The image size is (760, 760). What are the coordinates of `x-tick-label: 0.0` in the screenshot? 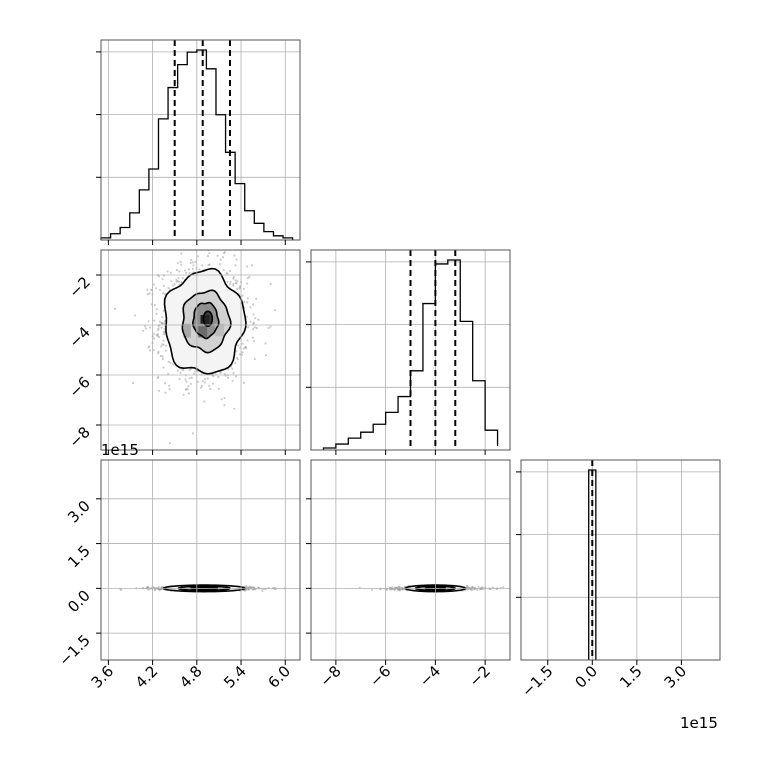 It's located at (587, 677).